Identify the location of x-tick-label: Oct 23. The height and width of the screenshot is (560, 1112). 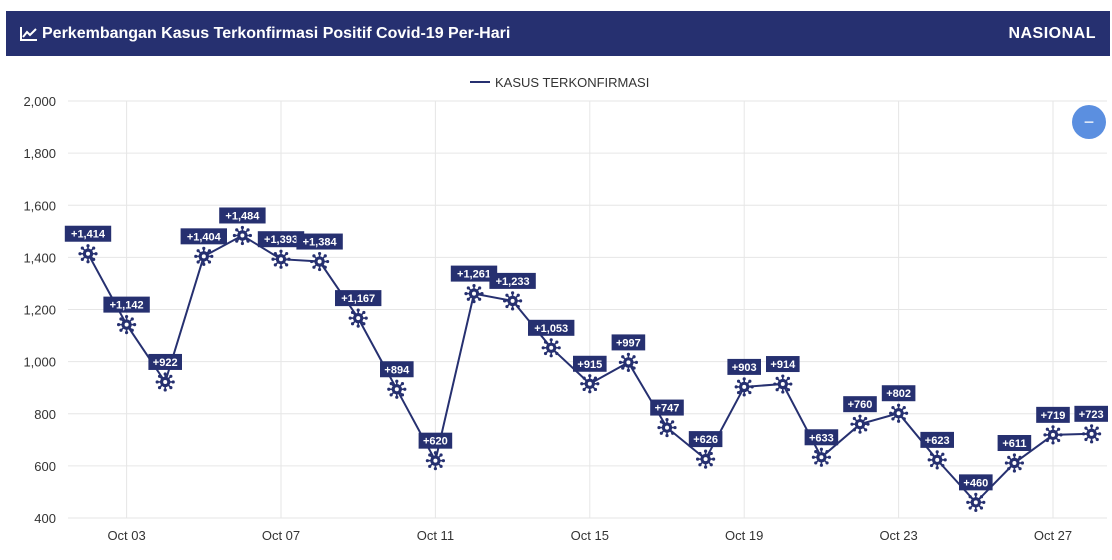
(898, 535).